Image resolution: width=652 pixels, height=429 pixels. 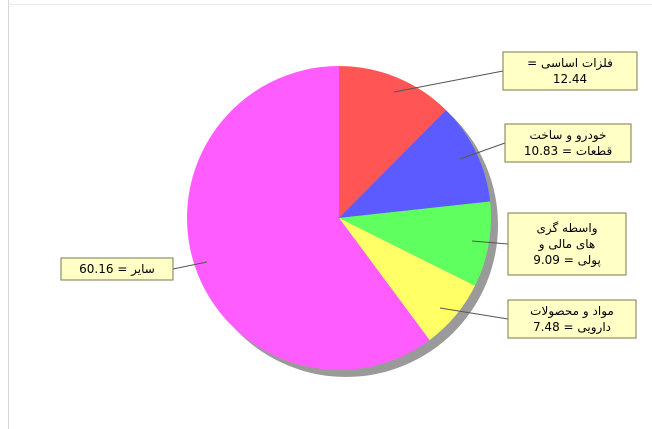 What do you see at coordinates (567, 260) in the screenshot?
I see `slice-label-text-3-line-3: پولی = 9.09` at bounding box center [567, 260].